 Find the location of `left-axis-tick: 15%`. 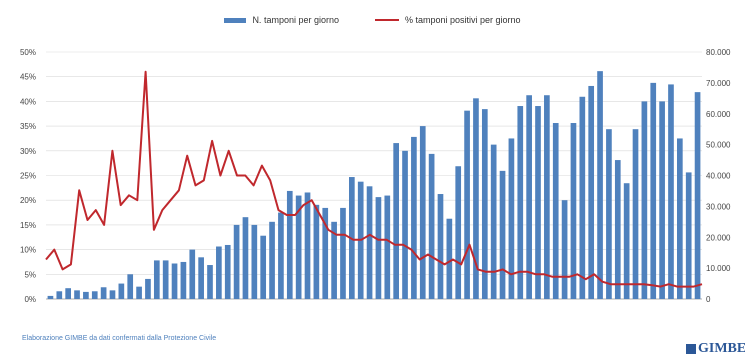

left-axis-tick: 15% is located at coordinates (28, 225).